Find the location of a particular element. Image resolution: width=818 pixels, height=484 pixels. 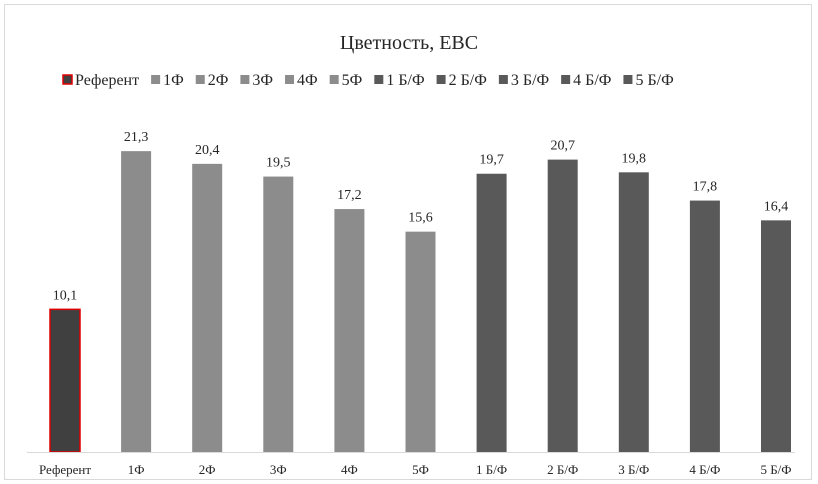

legend-label-8: 3 Б/Ф is located at coordinates (530, 80).